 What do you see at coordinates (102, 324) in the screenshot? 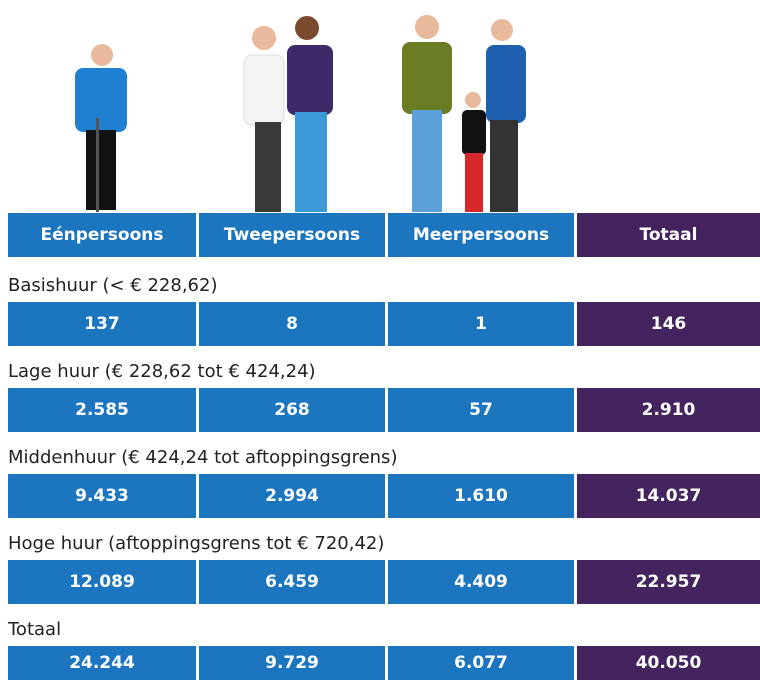
I see `table-cell: 137` at bounding box center [102, 324].